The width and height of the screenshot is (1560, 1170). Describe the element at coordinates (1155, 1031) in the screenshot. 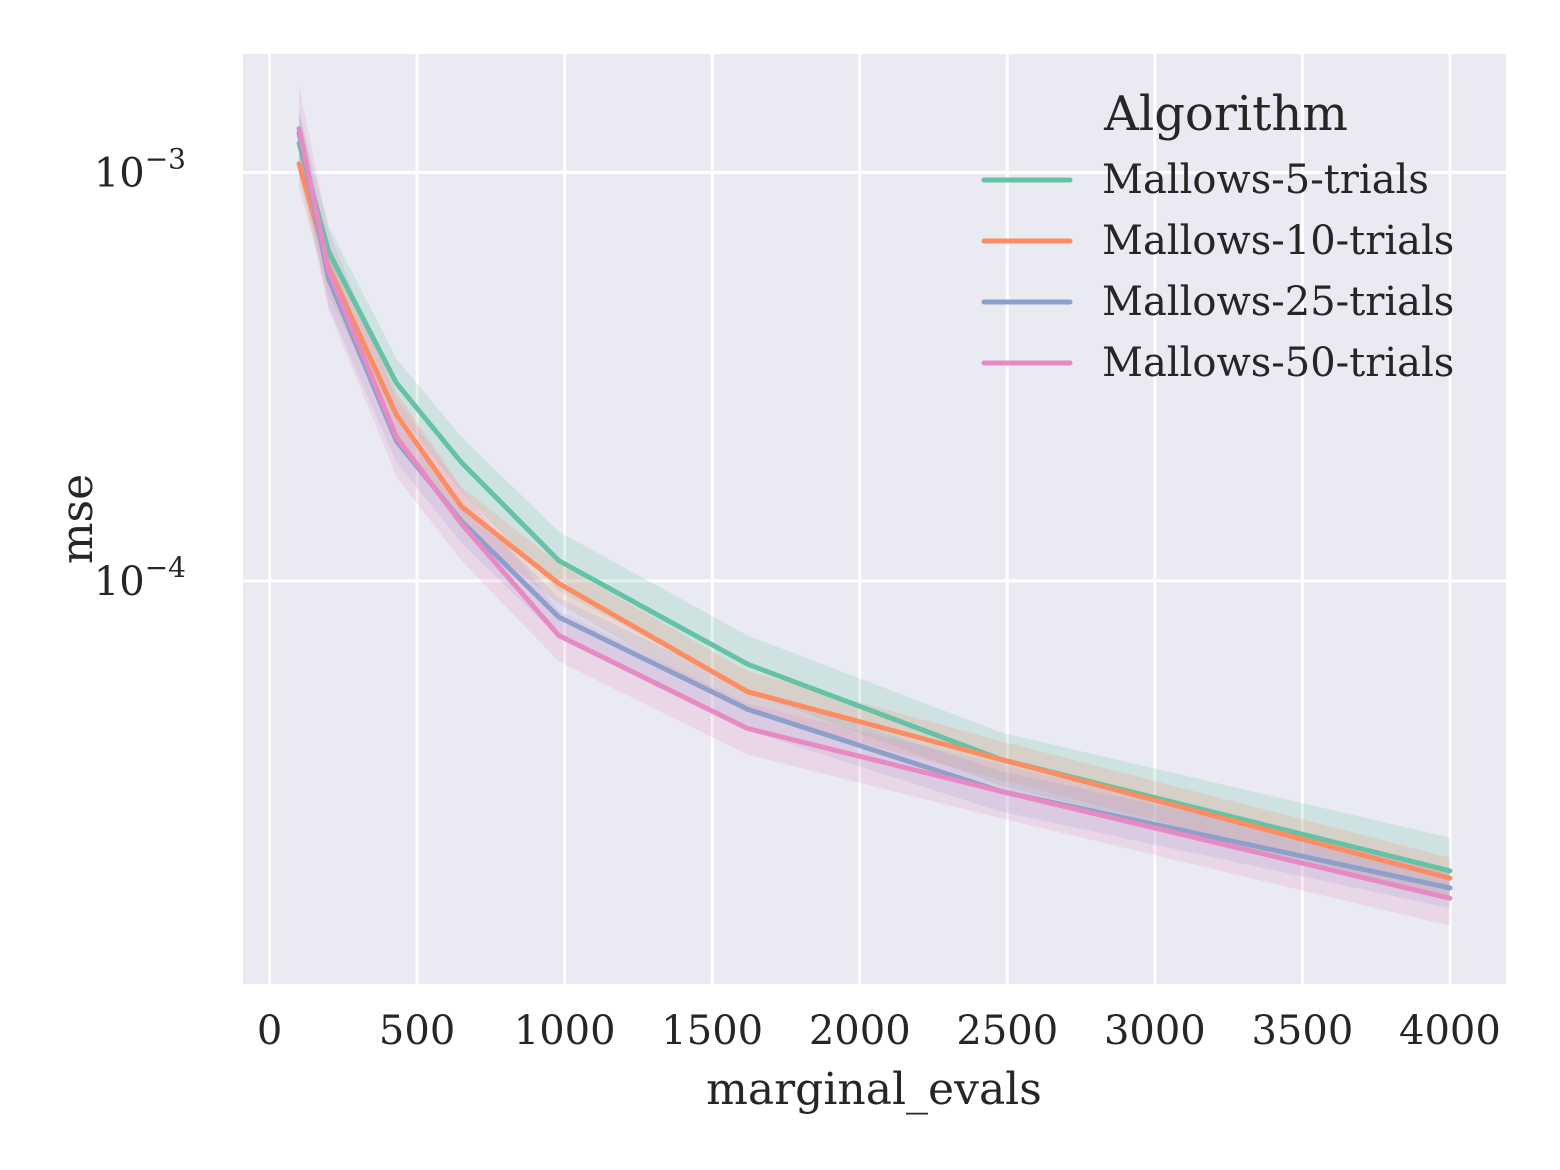

I see `x-tick-label: 3000` at that location.